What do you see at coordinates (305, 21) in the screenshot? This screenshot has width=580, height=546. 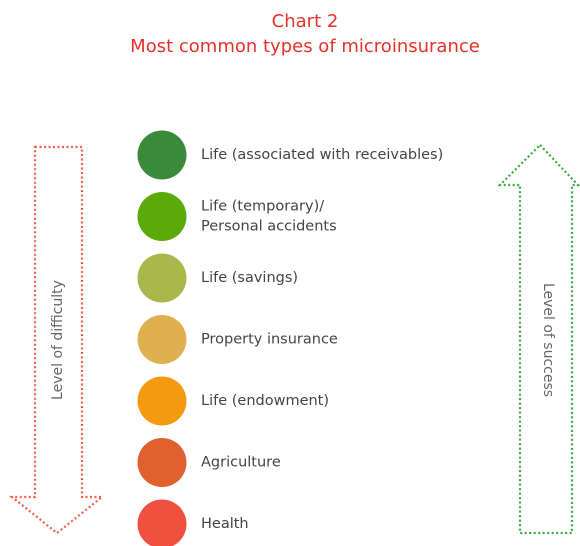 I see `title-line: Chart 2` at bounding box center [305, 21].